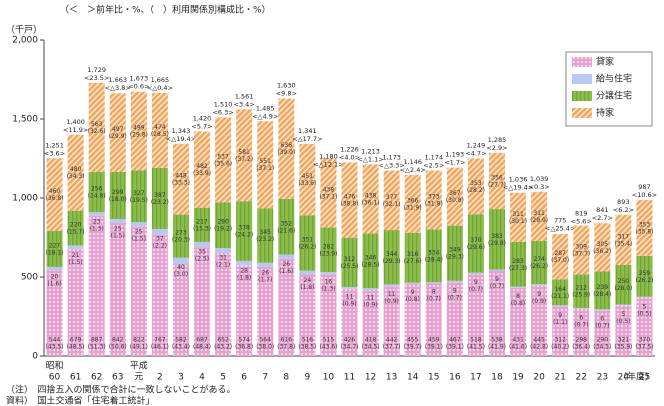 The width and height of the screenshot is (664, 406). What do you see at coordinates (476, 347) in the screenshot?
I see `share-label: (41.5)` at bounding box center [476, 347].